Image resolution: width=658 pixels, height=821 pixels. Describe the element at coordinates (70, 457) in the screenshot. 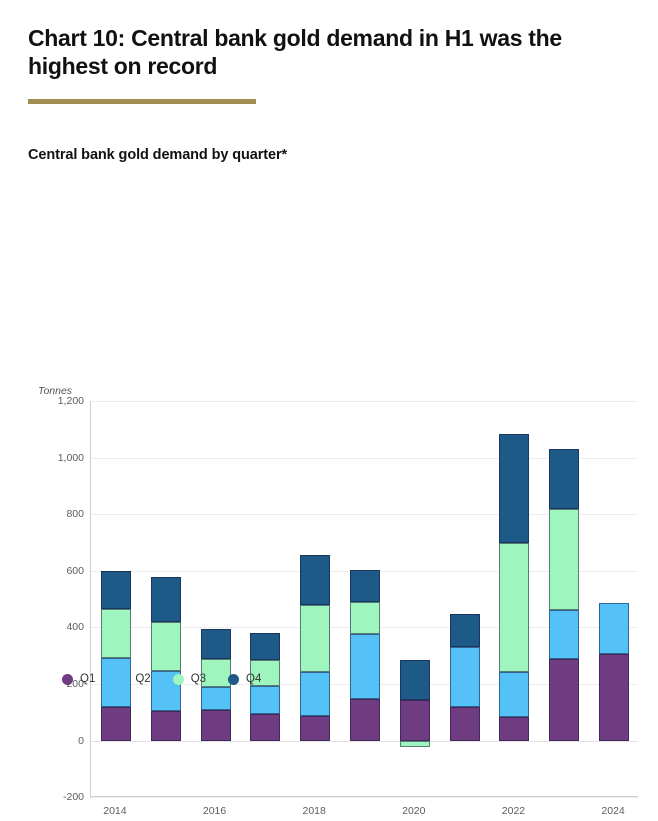

I see `y-axis-tick-label: 1,000` at that location.